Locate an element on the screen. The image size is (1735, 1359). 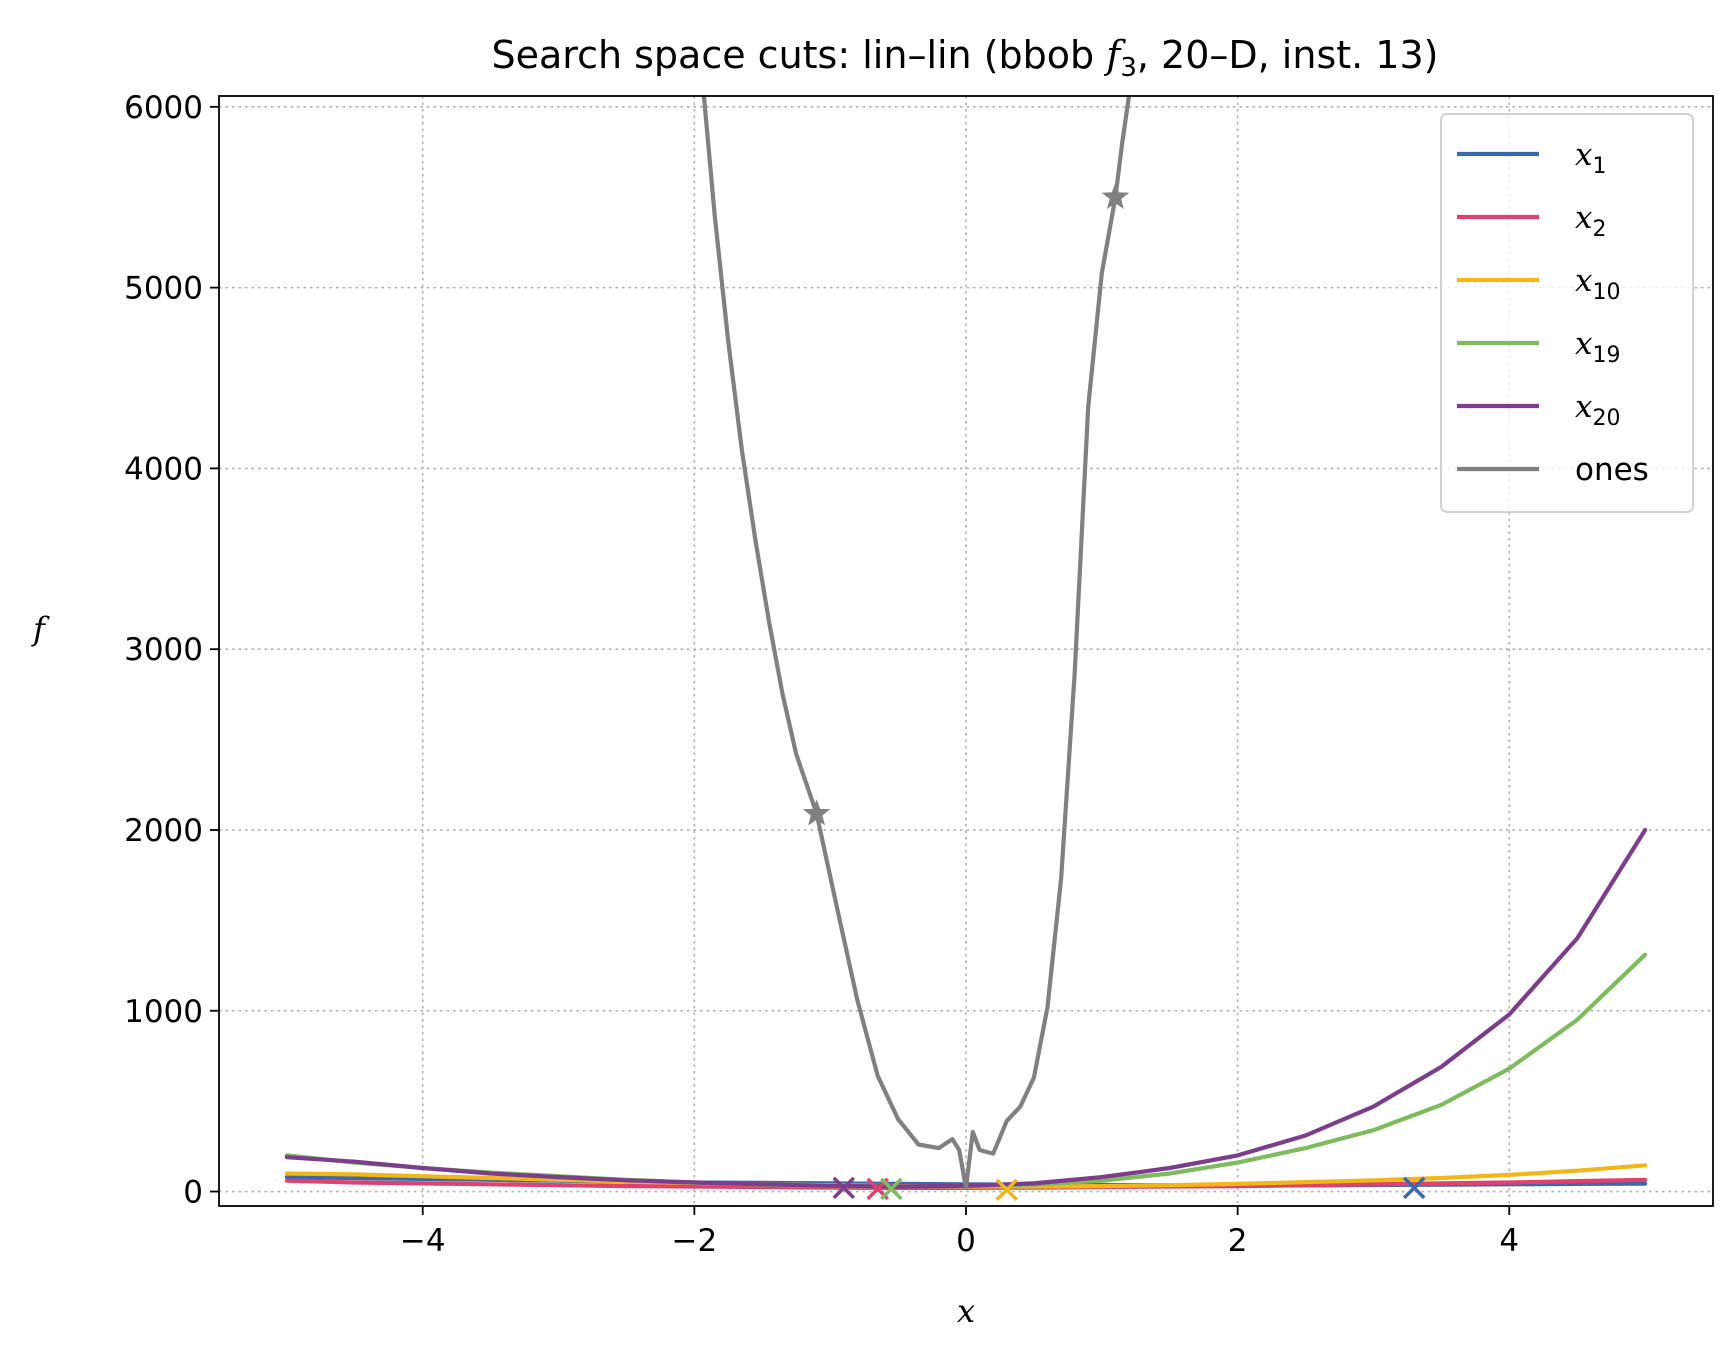
y-tick-label: 2000 is located at coordinates (163, 831).